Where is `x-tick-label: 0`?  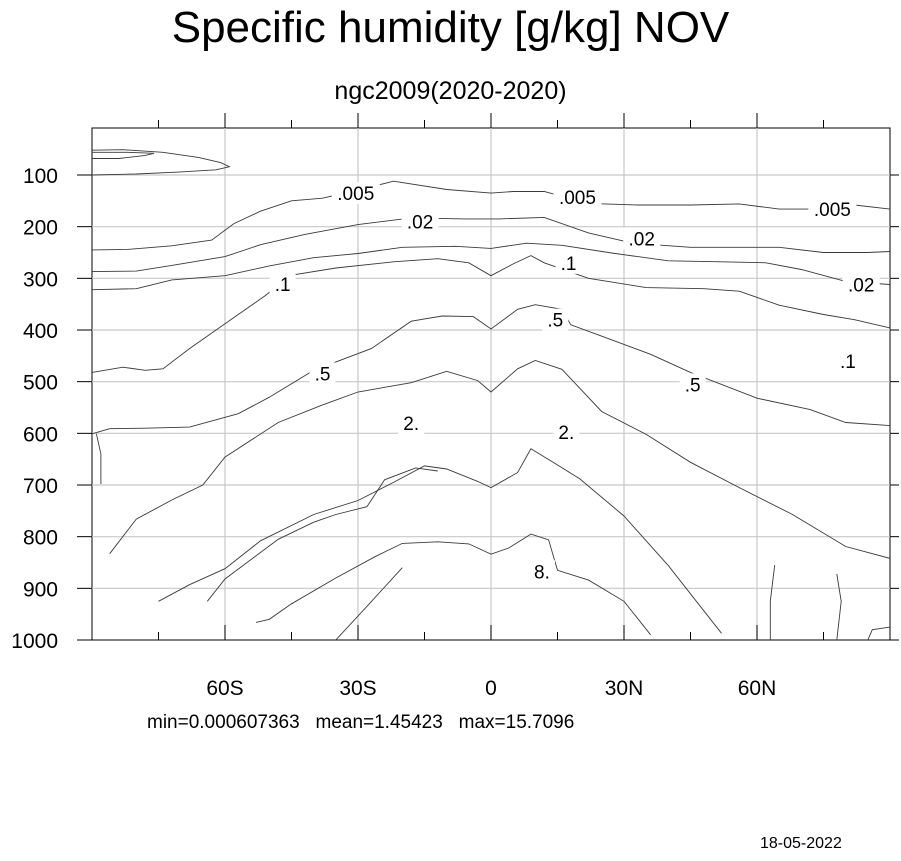
x-tick-label: 0 is located at coordinates (491, 688).